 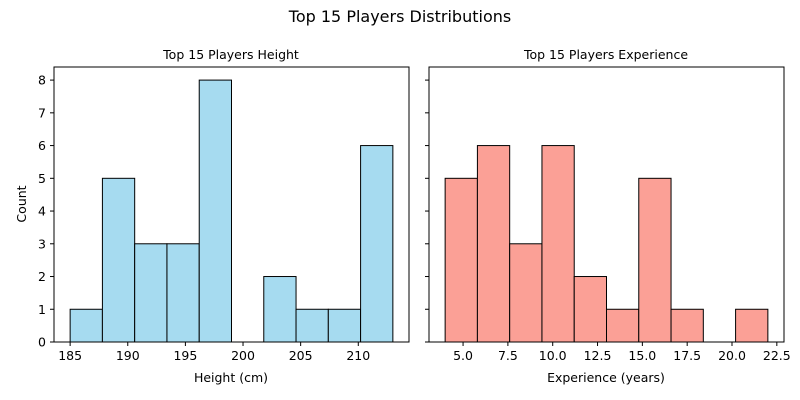 What do you see at coordinates (598, 355) in the screenshot?
I see `experience-x-tick-label: 12.5` at bounding box center [598, 355].